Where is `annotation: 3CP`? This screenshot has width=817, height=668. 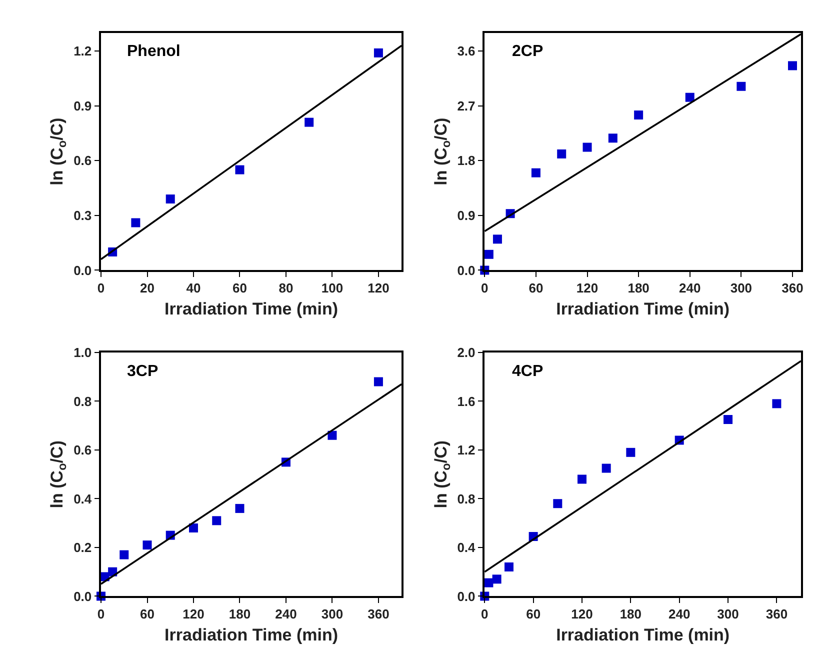
annotation: 3CP is located at coordinates (142, 371).